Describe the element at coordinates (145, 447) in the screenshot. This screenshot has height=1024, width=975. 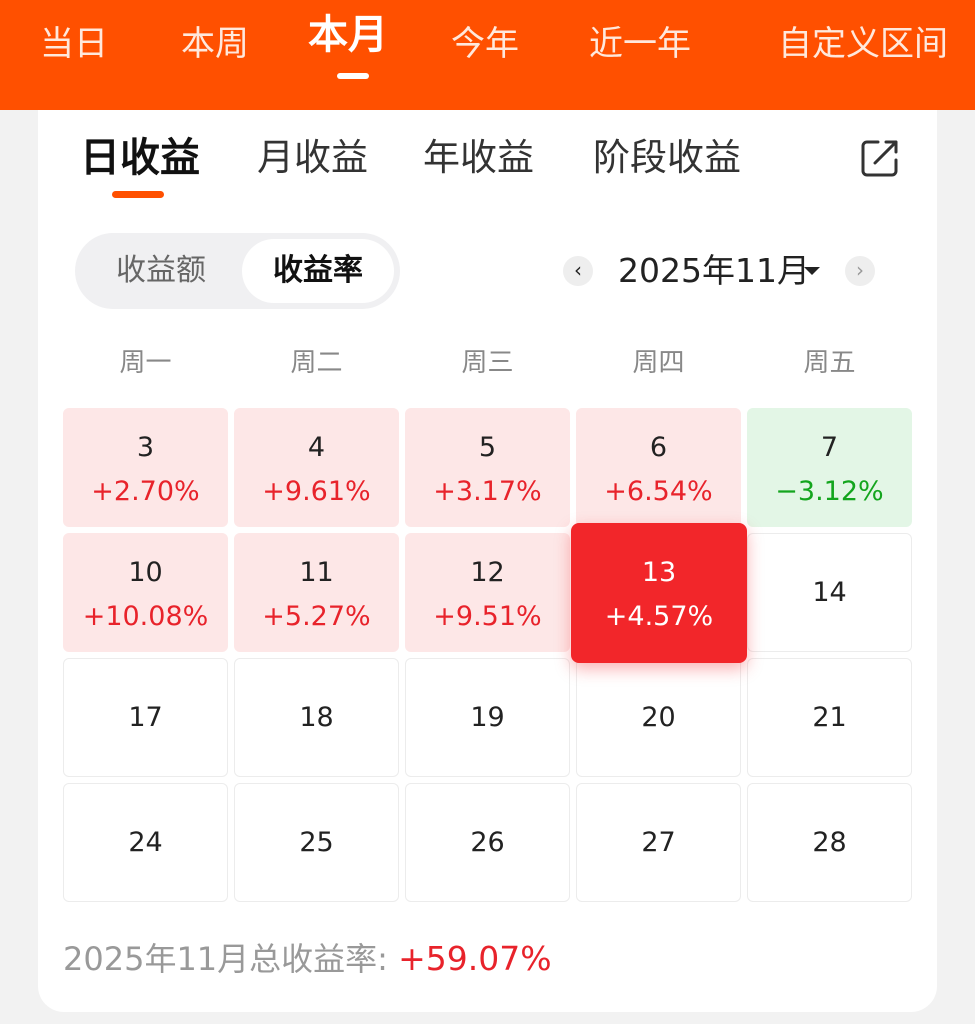
I see `day-number: 3` at that location.